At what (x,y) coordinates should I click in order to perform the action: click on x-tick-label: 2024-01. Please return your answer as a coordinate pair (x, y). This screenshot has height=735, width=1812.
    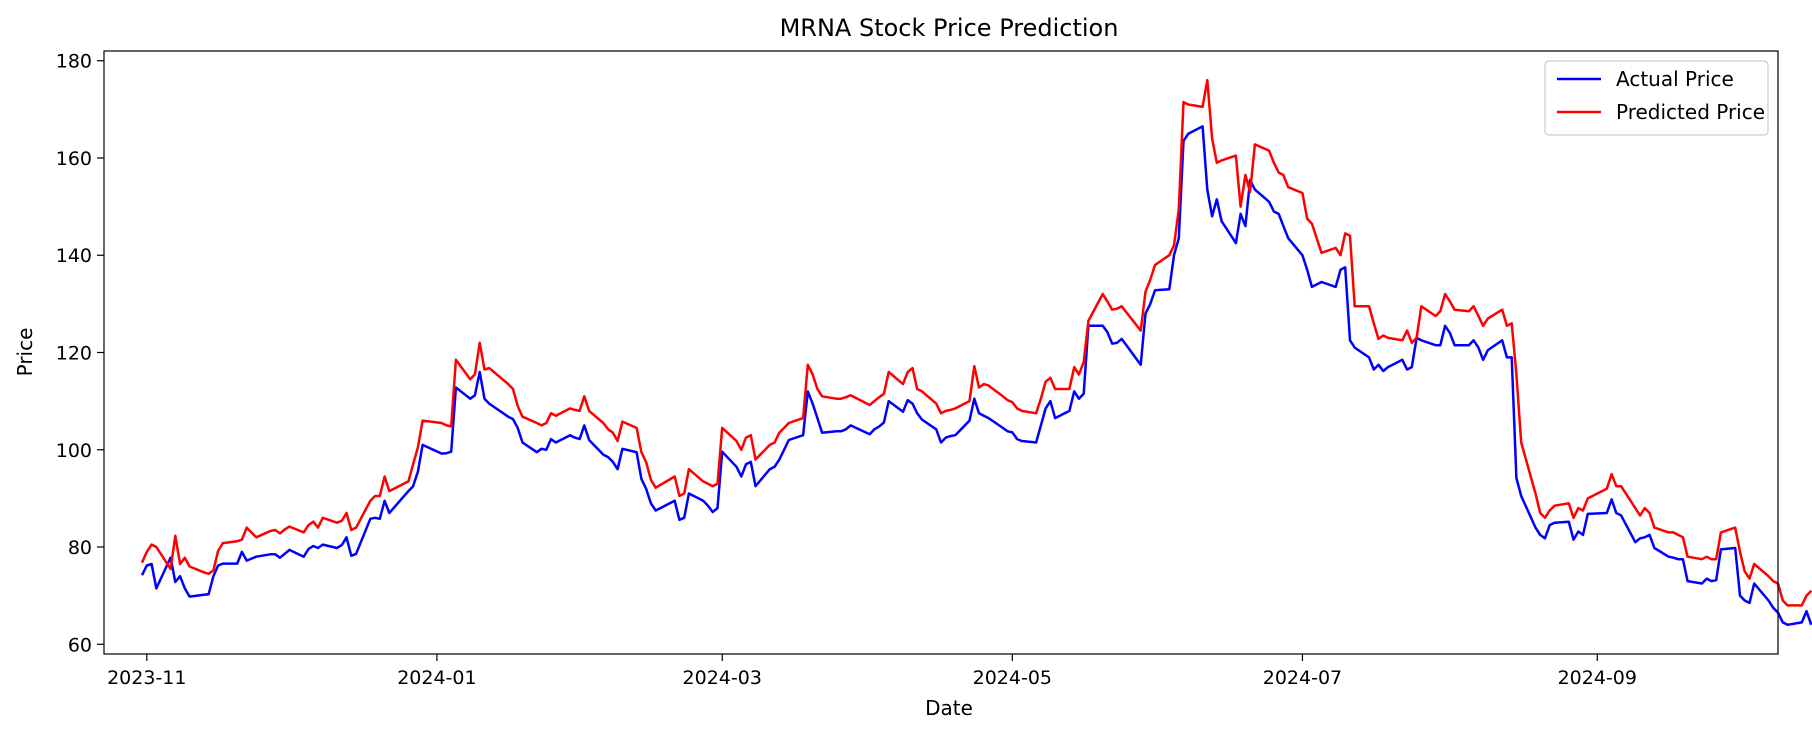
    Looking at the image, I should click on (436, 678).